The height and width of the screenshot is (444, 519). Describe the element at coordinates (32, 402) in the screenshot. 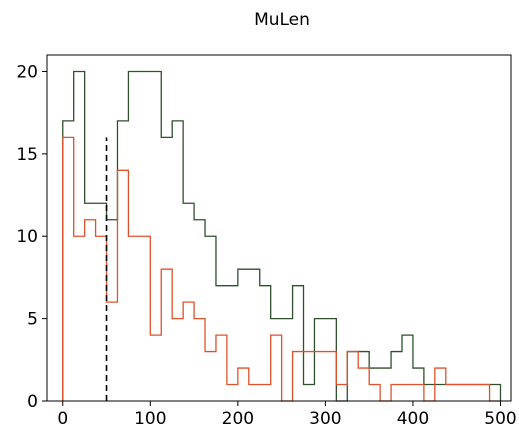

I see `y-tick-label: 0` at that location.